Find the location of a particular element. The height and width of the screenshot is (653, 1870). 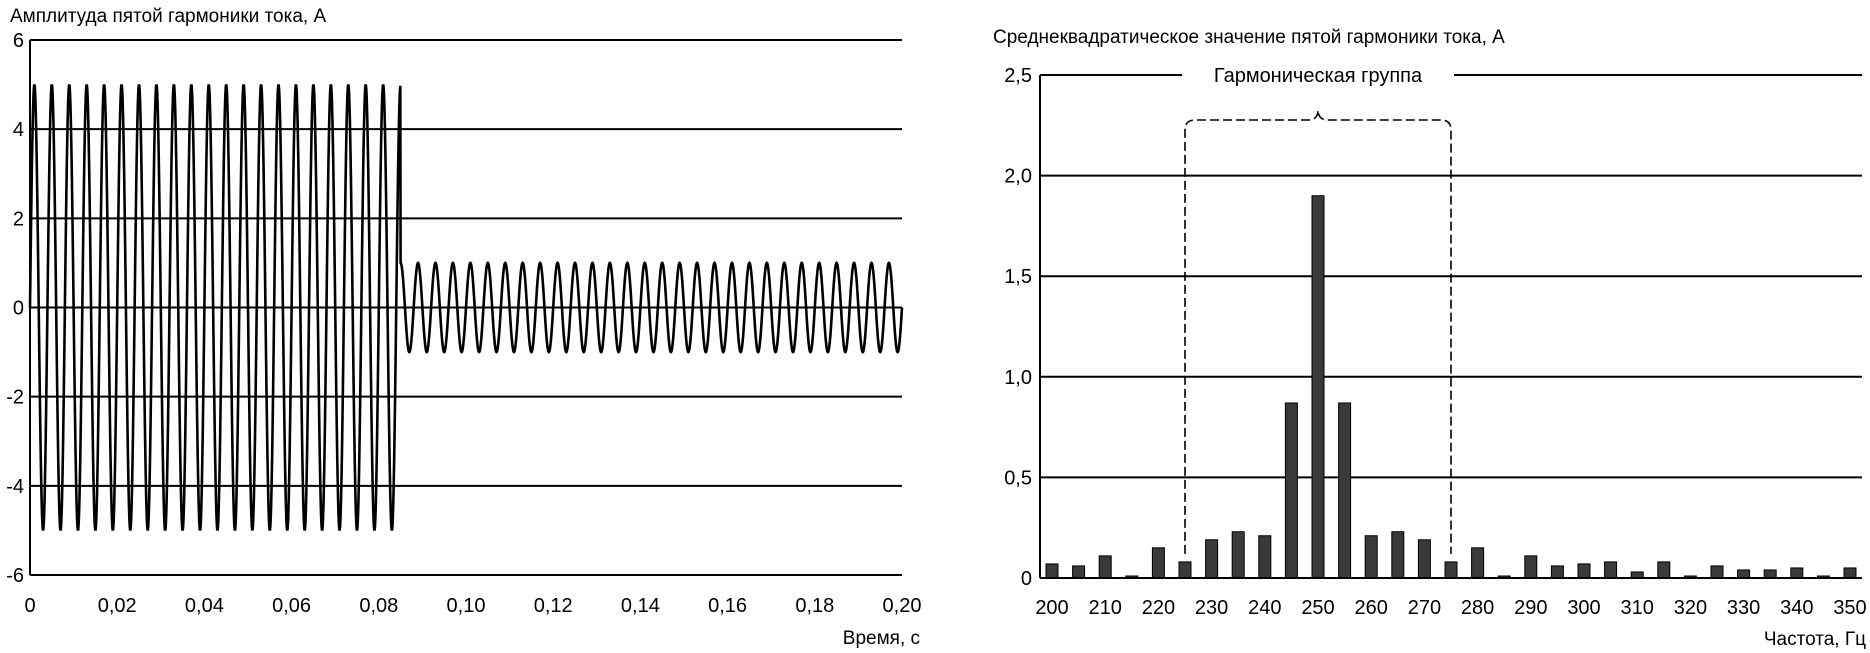

left-y-tick-label: 0 is located at coordinates (18, 309).